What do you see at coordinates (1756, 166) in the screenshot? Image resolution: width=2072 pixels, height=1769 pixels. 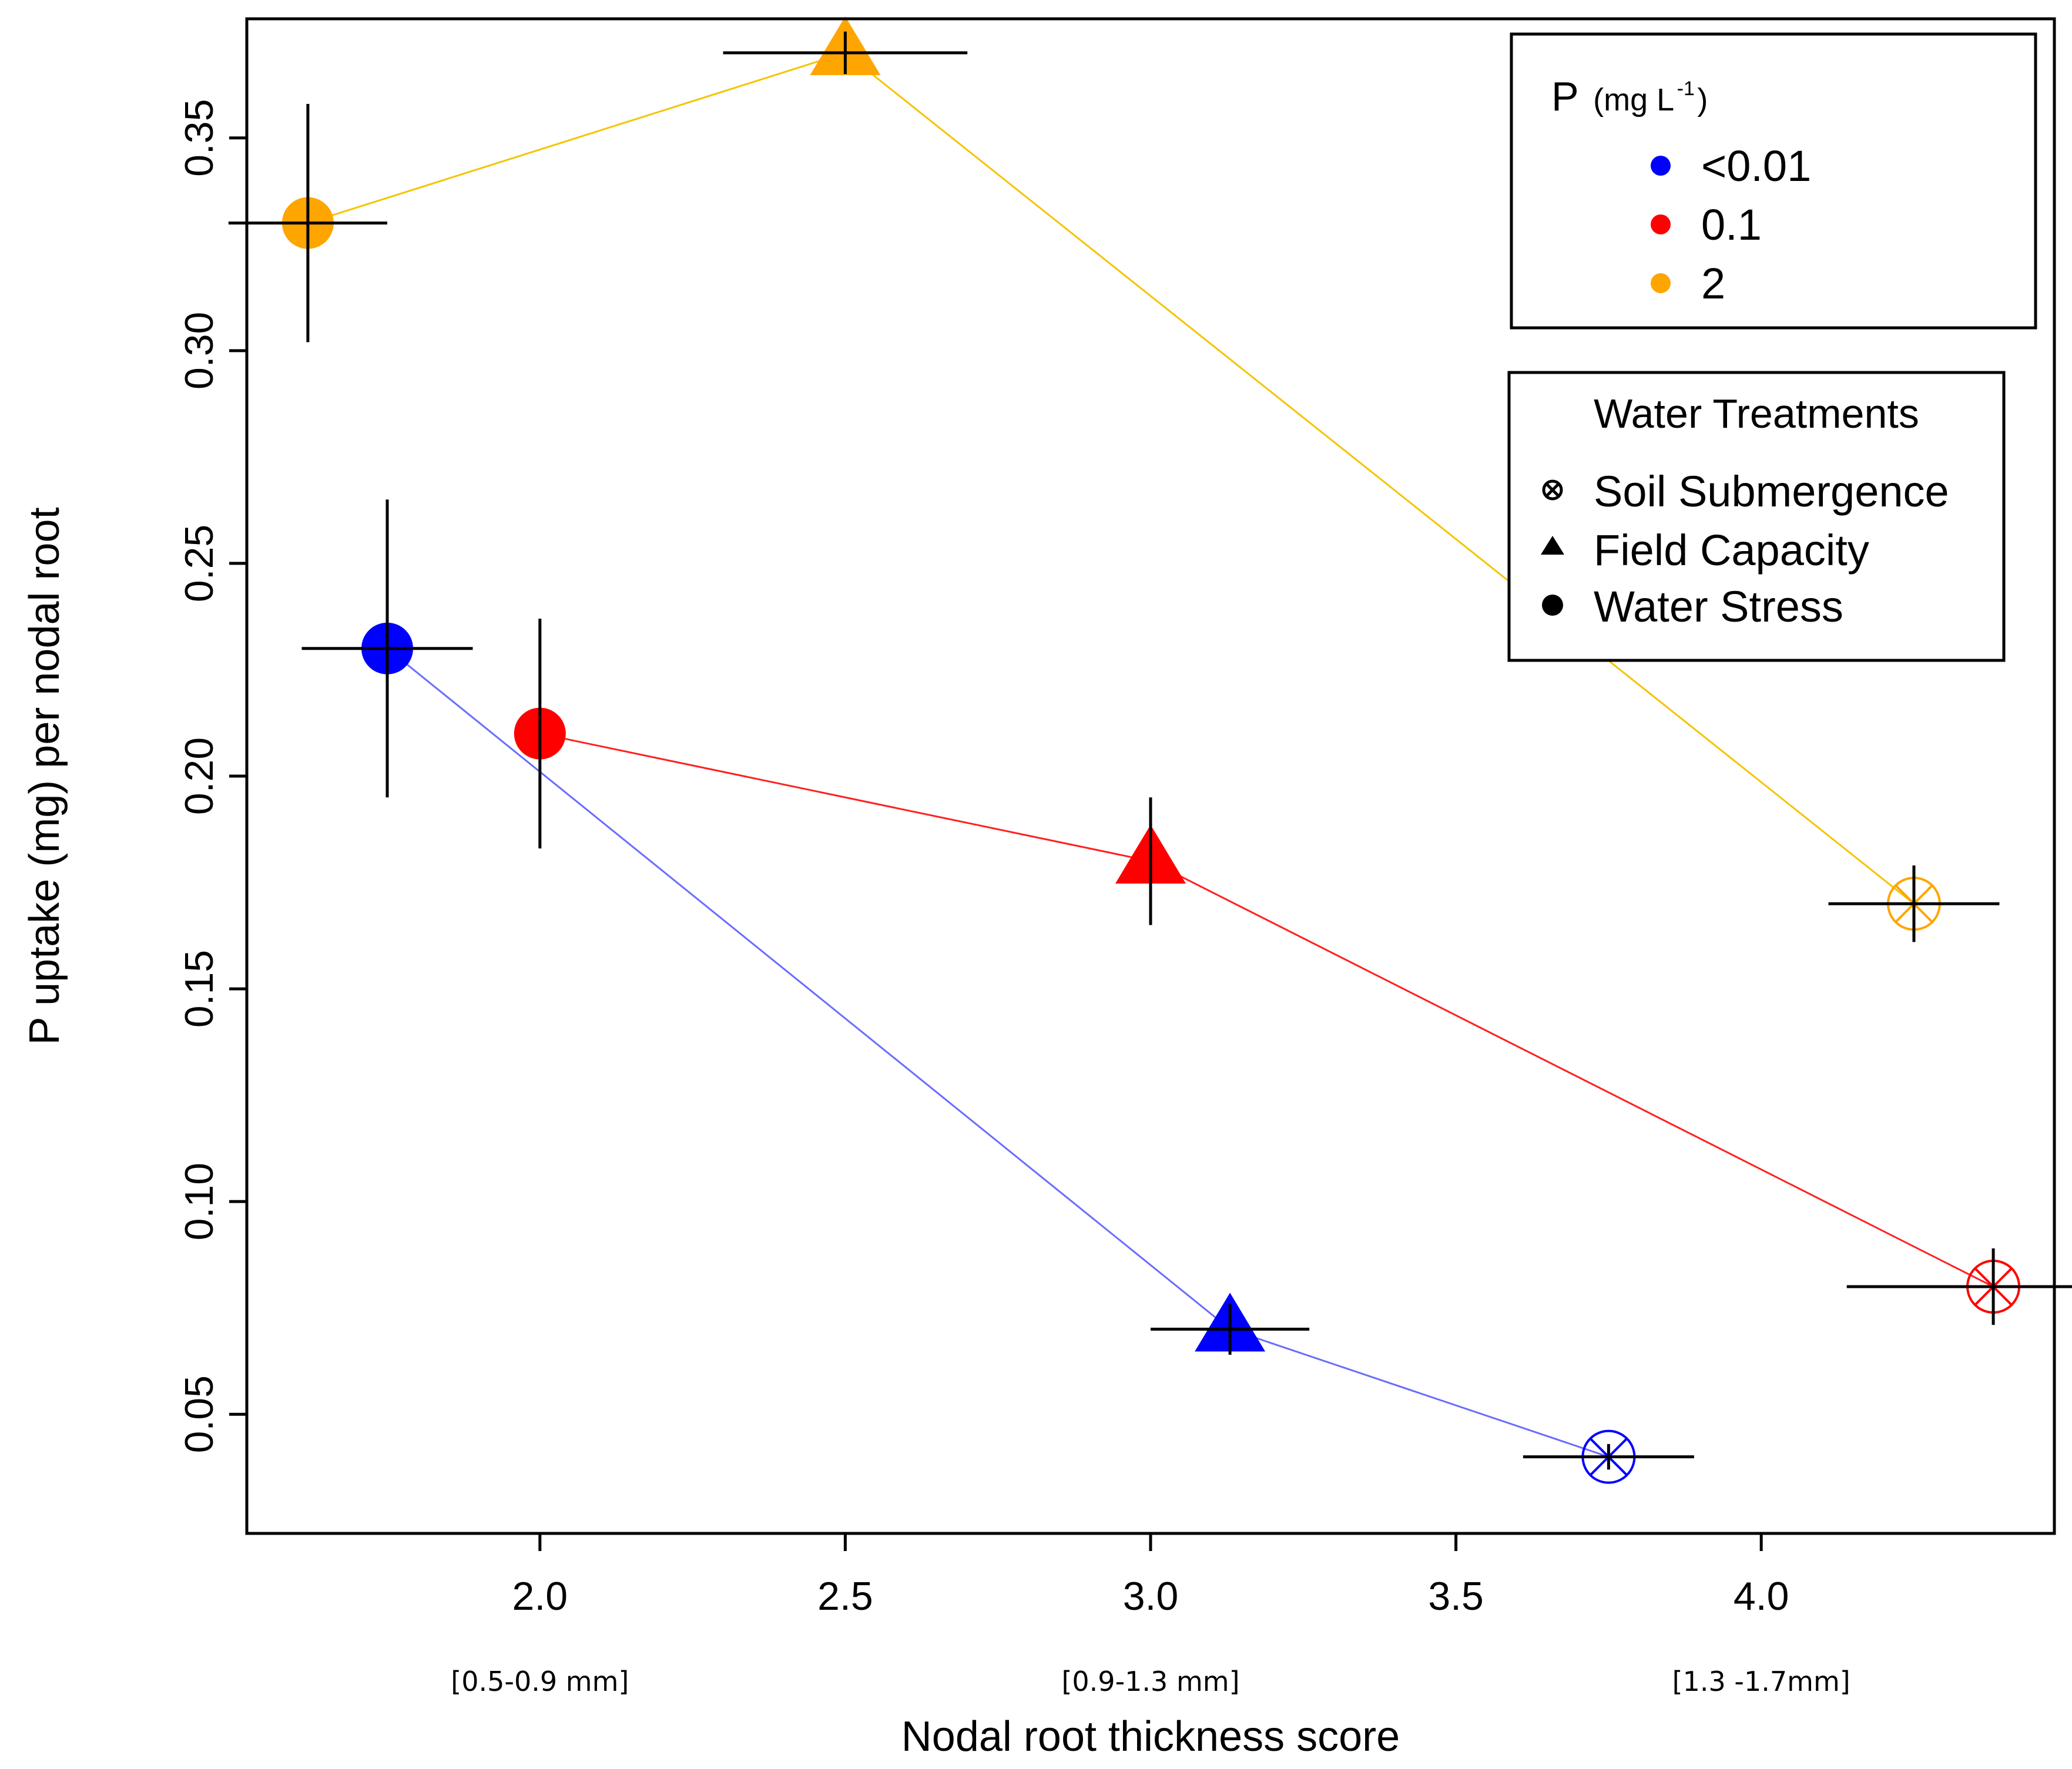 I see `legend-p-label-low: <0.01` at bounding box center [1756, 166].